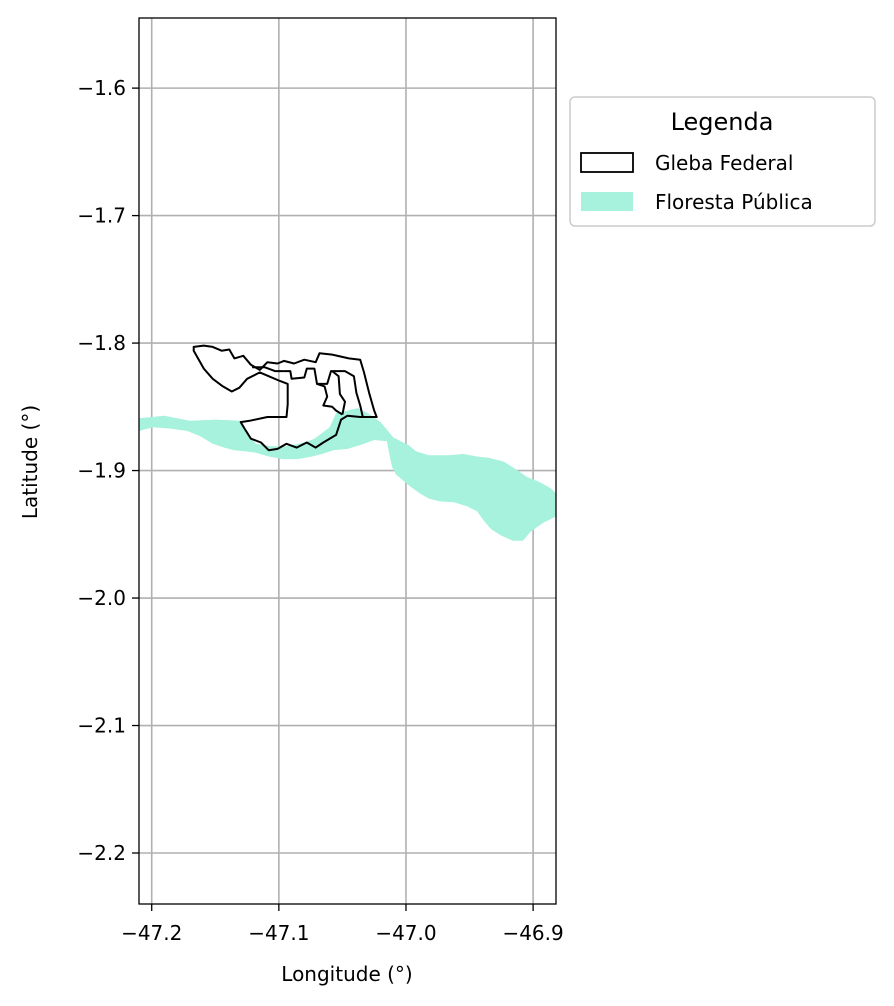  I want to click on y-tick-label: −2.0, so click(101, 598).